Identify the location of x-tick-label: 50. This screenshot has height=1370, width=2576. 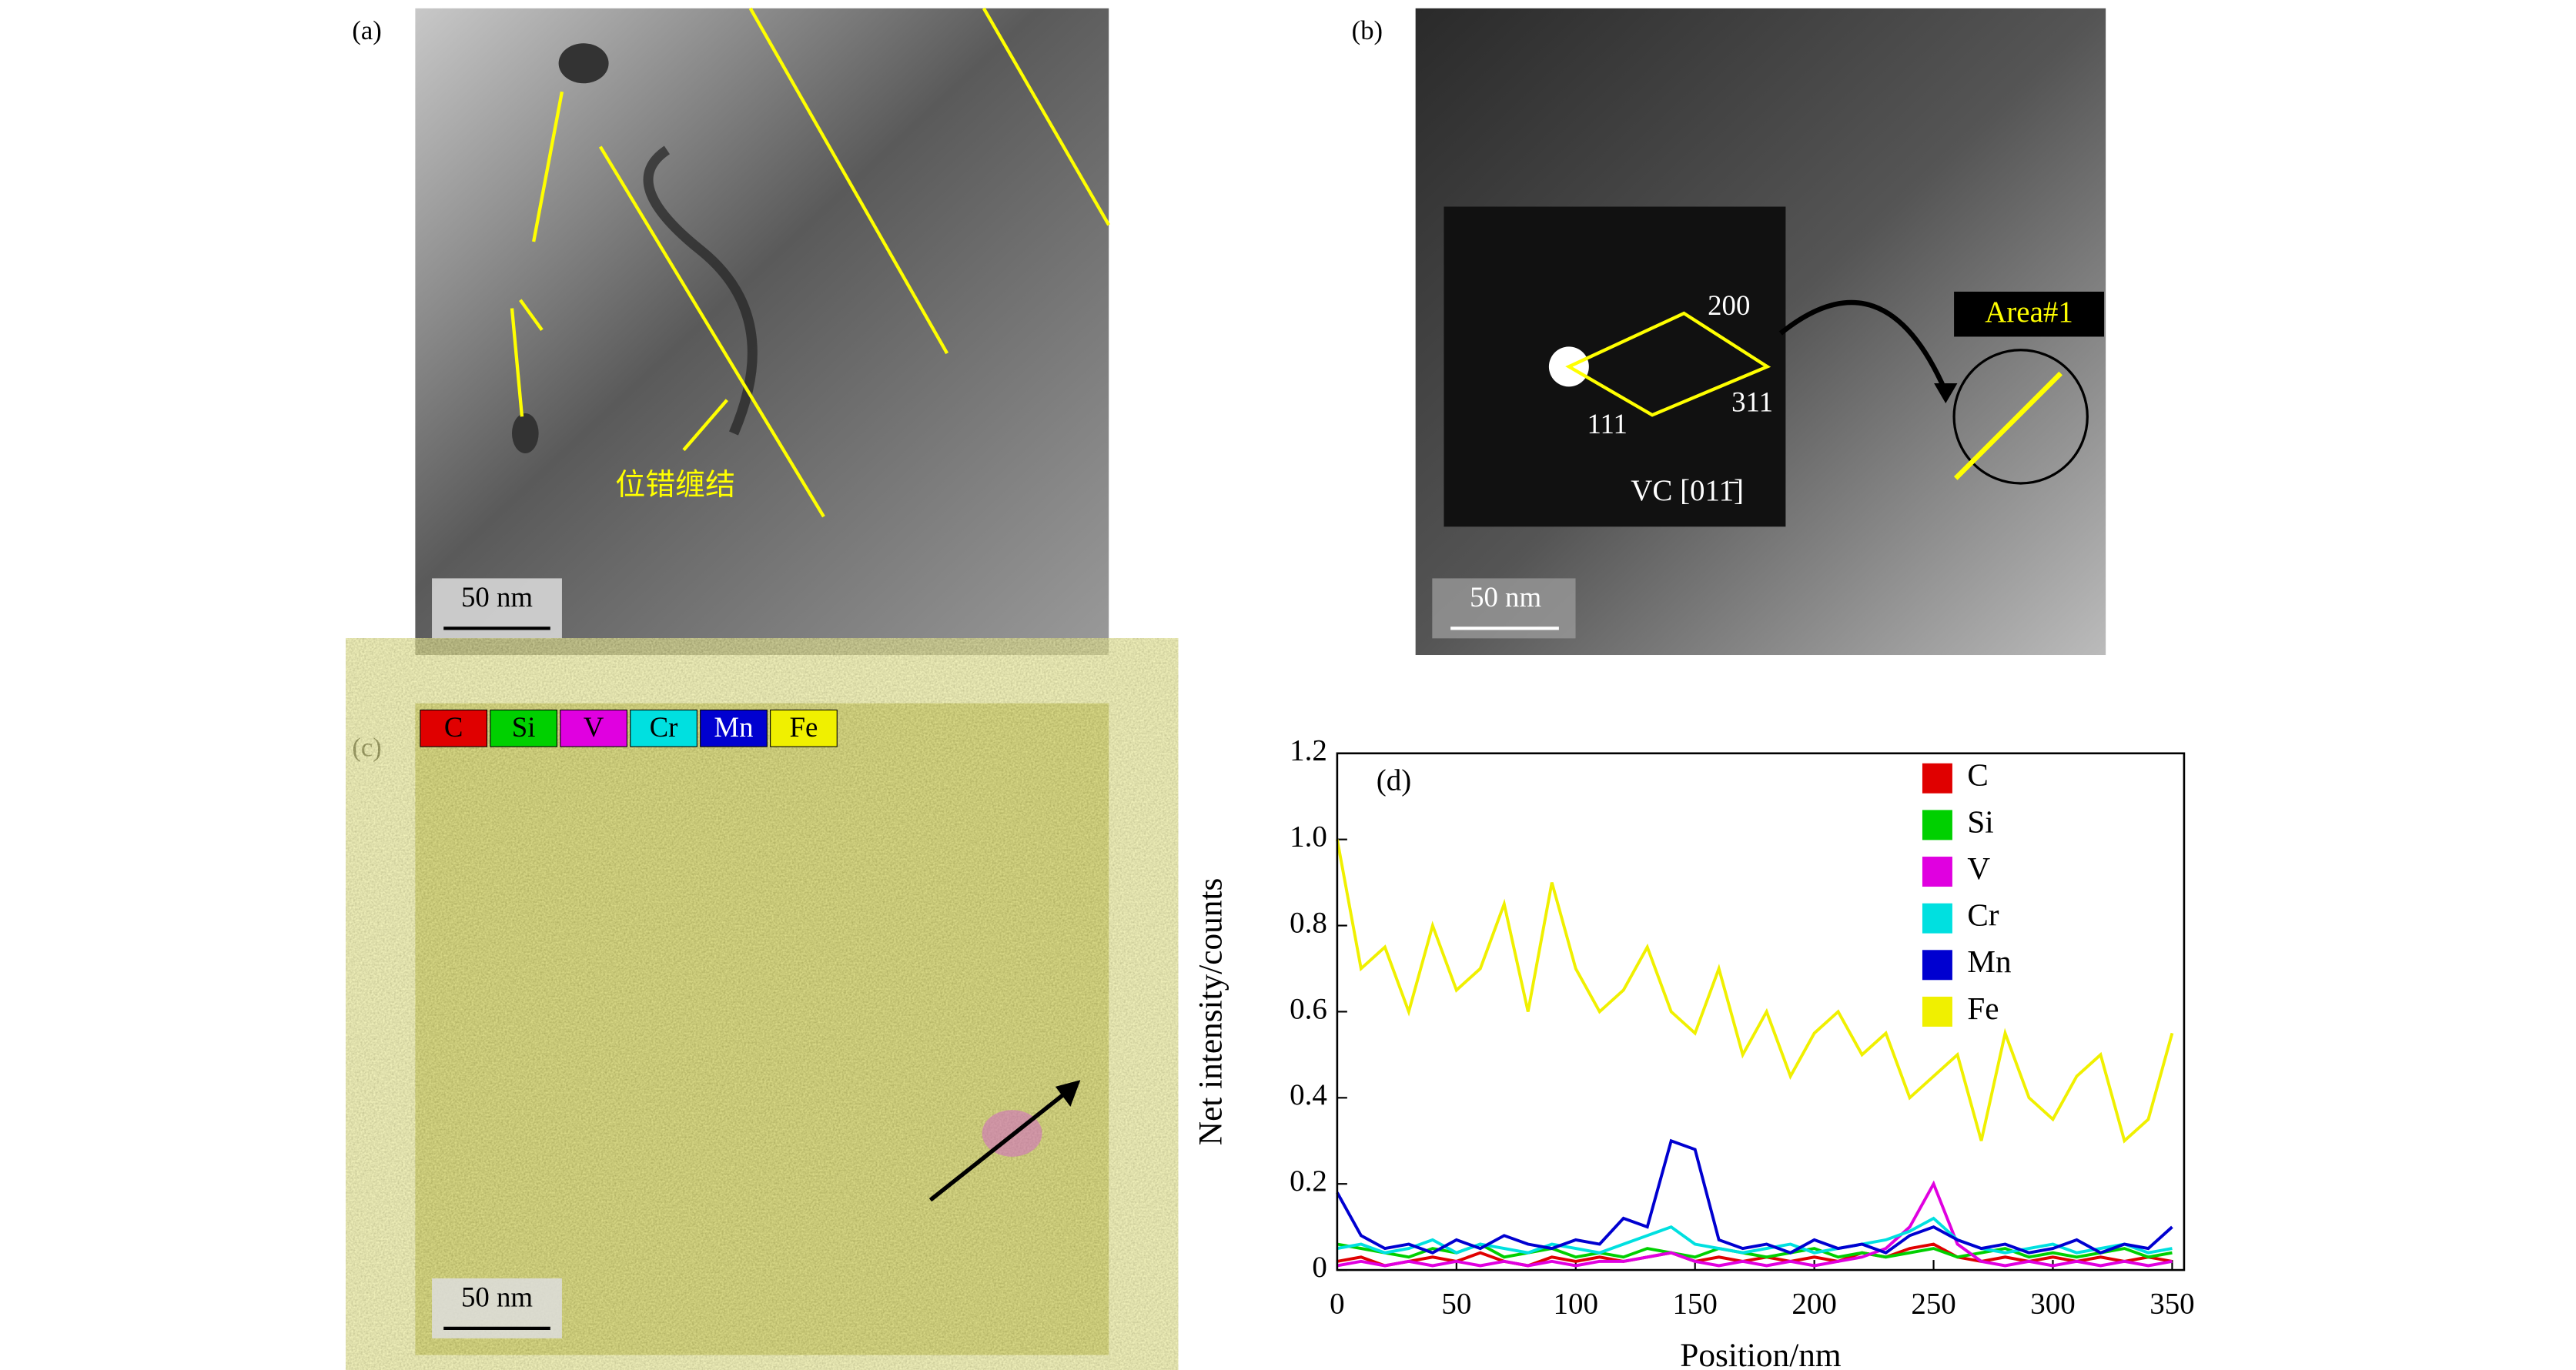
(1456, 1304).